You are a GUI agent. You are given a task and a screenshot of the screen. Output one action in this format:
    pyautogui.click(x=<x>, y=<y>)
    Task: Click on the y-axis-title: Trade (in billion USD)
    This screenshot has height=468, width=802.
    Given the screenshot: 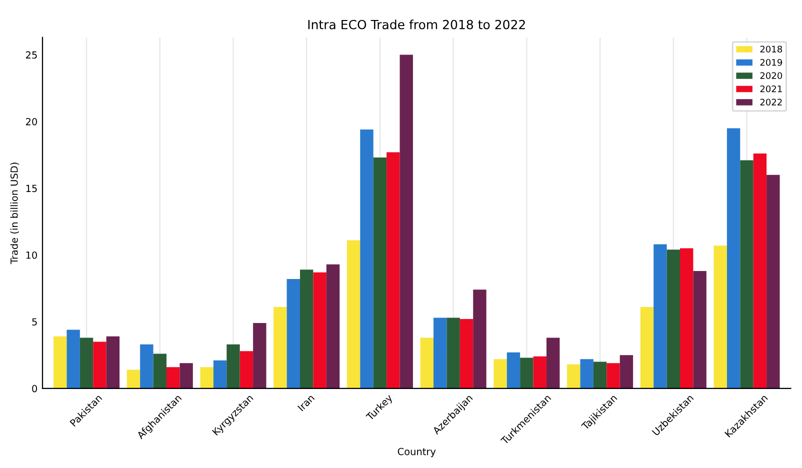 What is the action you would take?
    pyautogui.click(x=14, y=213)
    